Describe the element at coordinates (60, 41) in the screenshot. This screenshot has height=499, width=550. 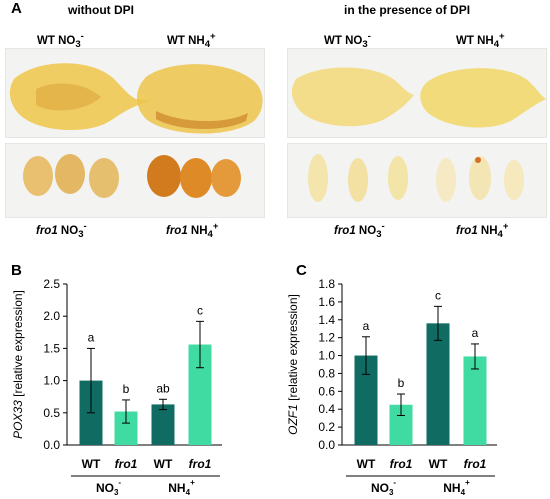
I see `label-wt-nitrate-1: WT NO3-` at that location.